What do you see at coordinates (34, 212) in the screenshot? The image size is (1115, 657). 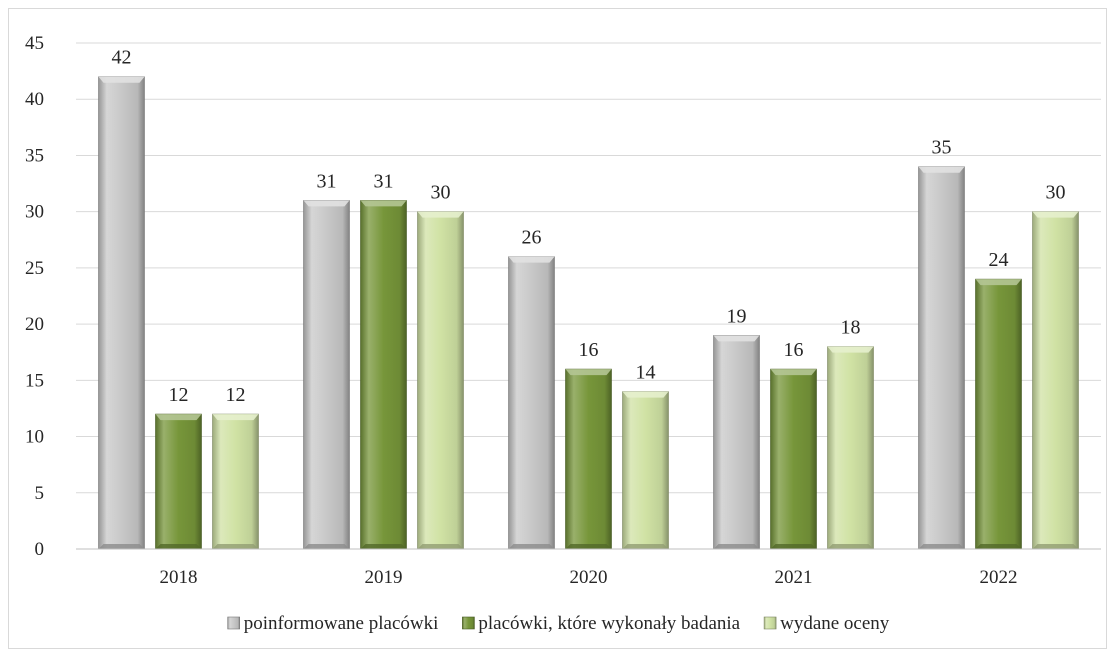 I see `y-tick-label: 30` at bounding box center [34, 212].